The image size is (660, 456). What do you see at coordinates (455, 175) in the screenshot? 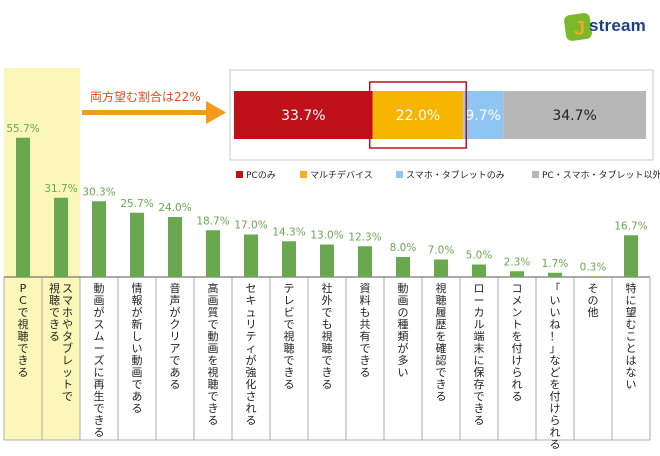
I see `legend-label-3: スマホ・タブレットのみ` at bounding box center [455, 175].